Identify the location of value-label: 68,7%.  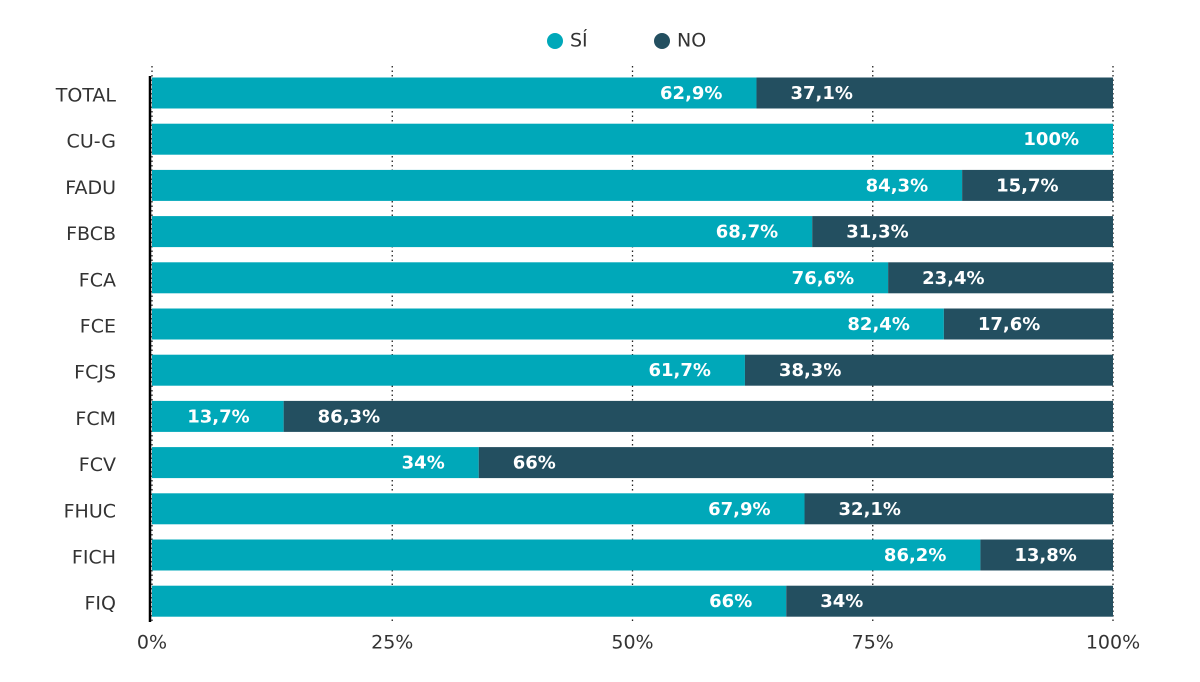
(747, 232).